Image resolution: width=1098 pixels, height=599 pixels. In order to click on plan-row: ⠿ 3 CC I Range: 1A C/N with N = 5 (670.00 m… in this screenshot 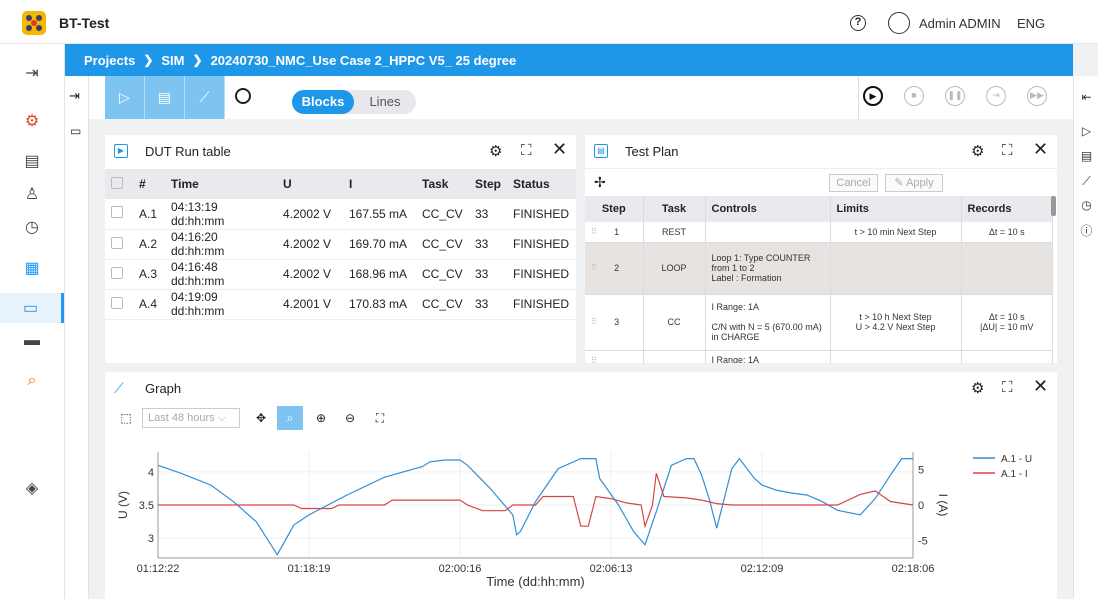, I will do `click(819, 322)`.